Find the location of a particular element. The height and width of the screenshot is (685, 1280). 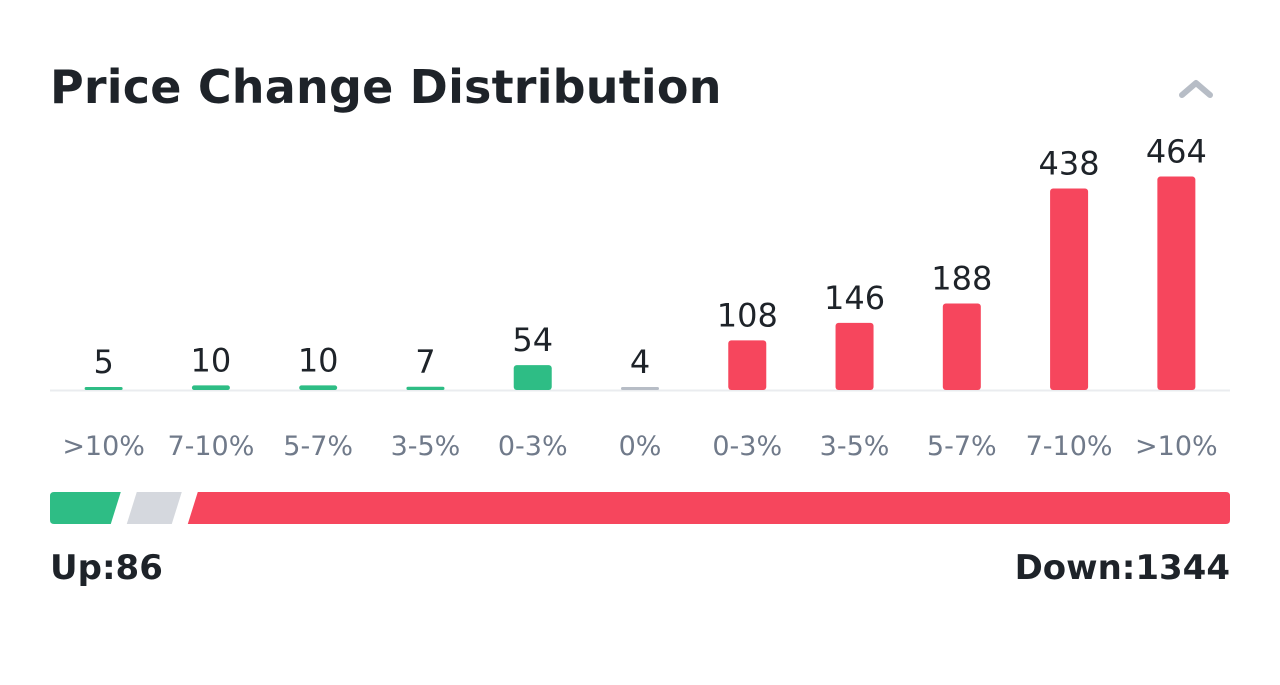

category-tick-label: 0% is located at coordinates (640, 446).